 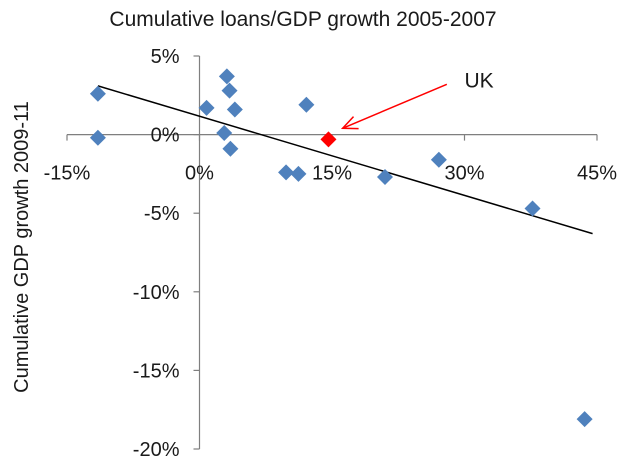 What do you see at coordinates (156, 293) in the screenshot?
I see `y-tick-label: -10%` at bounding box center [156, 293].